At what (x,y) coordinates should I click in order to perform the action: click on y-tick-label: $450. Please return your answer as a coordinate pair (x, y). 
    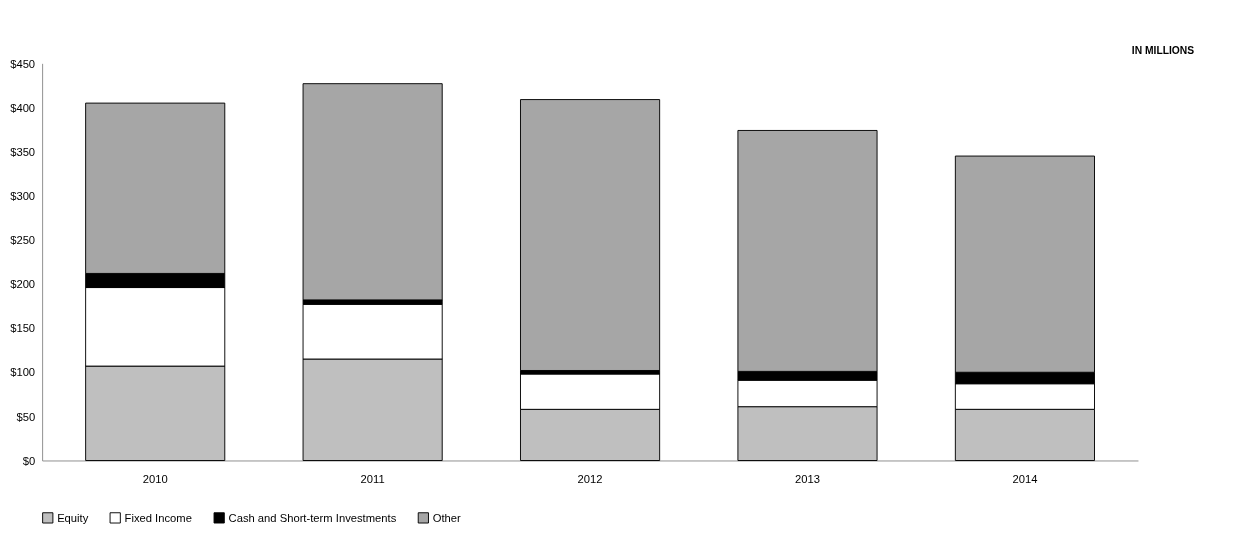
    Looking at the image, I should click on (23, 63).